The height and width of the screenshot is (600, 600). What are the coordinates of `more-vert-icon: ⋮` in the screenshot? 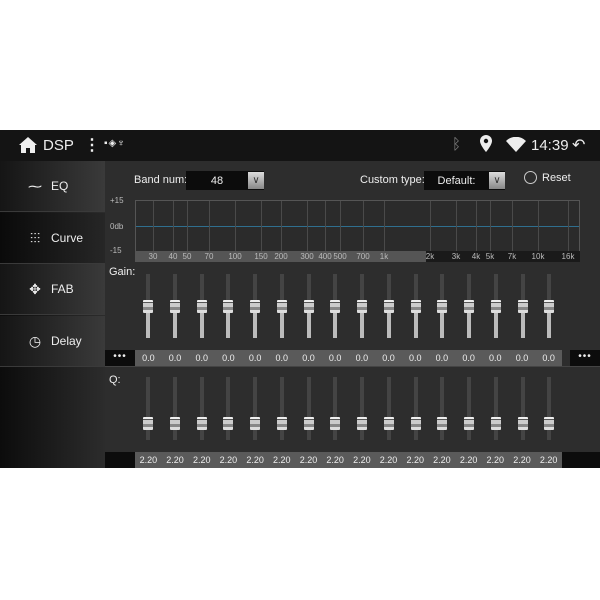 It's located at (92, 145).